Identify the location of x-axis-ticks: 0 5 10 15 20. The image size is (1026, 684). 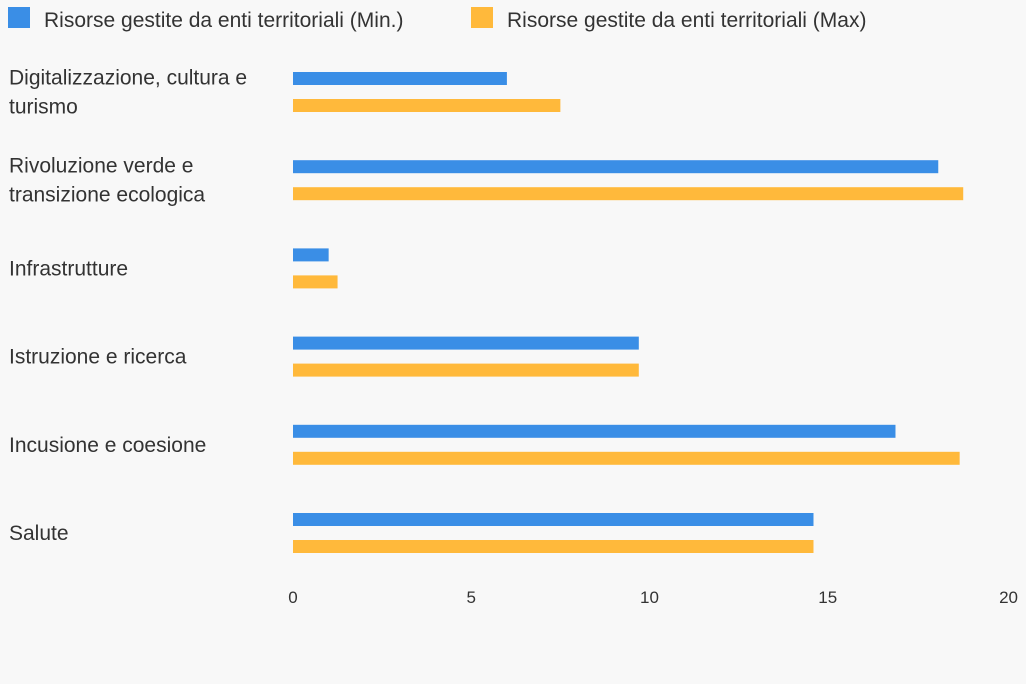
(653, 597).